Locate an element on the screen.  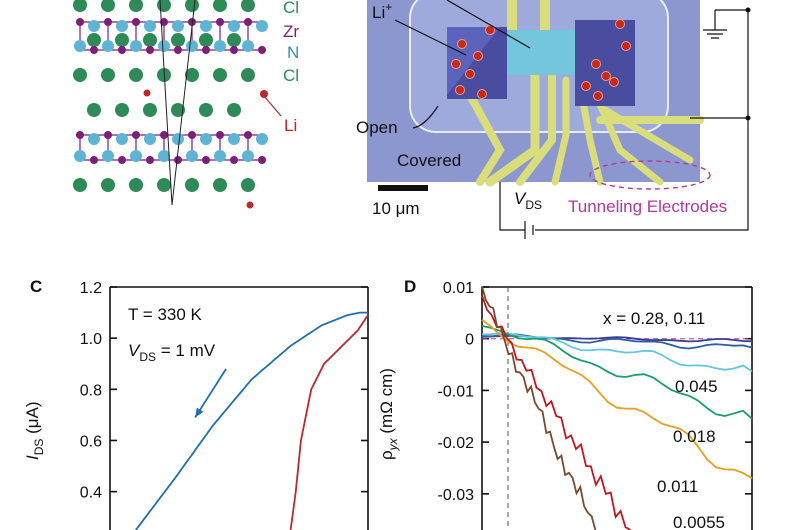
li-atom is located at coordinates (250, 205).